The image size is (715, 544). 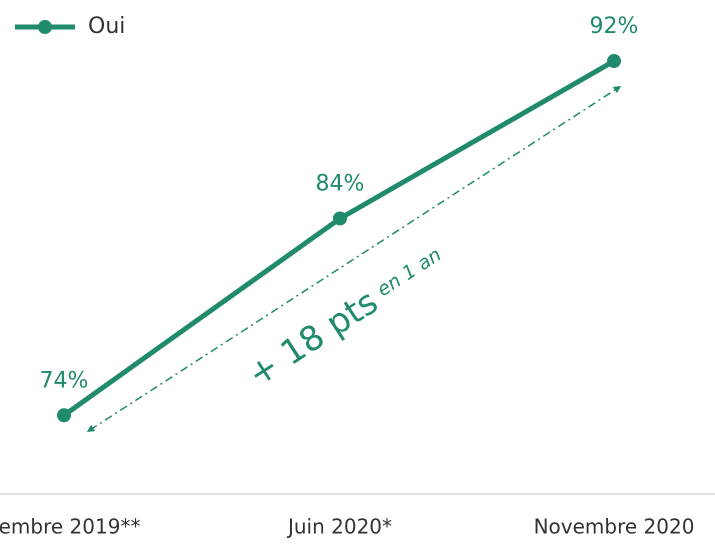 I want to click on x-tick-label: Novembre 2019**, so click(x=70, y=527).